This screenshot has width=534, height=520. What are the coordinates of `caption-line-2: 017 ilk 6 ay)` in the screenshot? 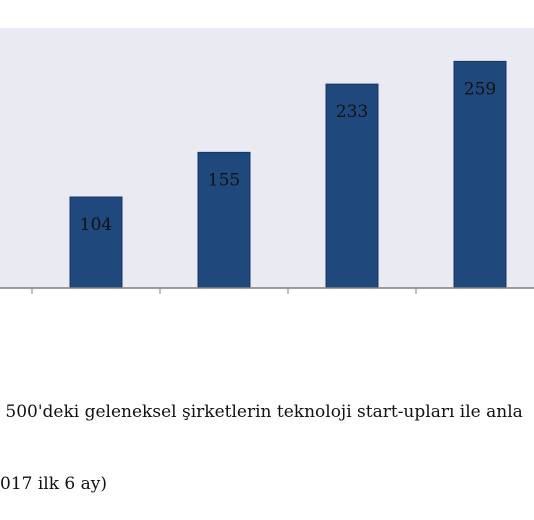 It's located at (54, 484).